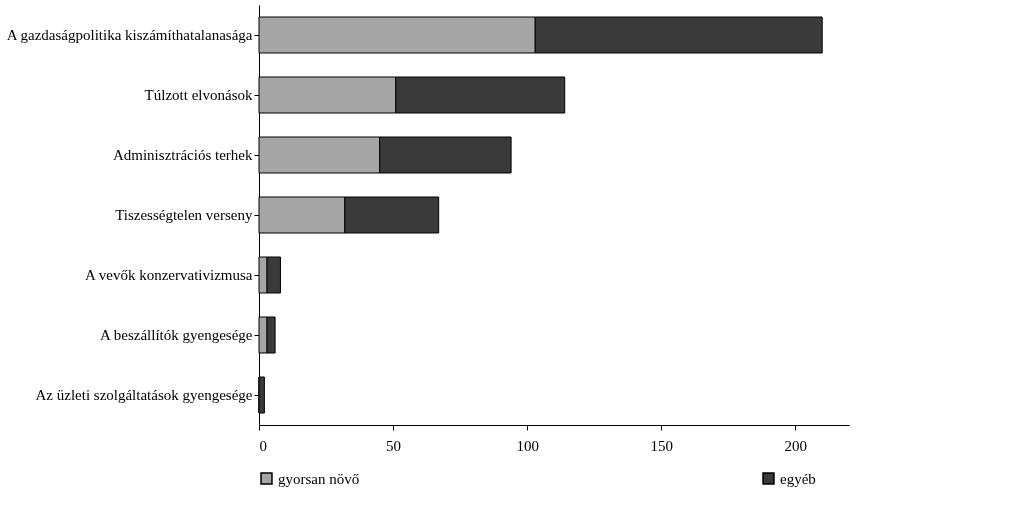  Describe the element at coordinates (198, 95) in the screenshot. I see `y-tick-label: Túlzott elvonások` at that location.